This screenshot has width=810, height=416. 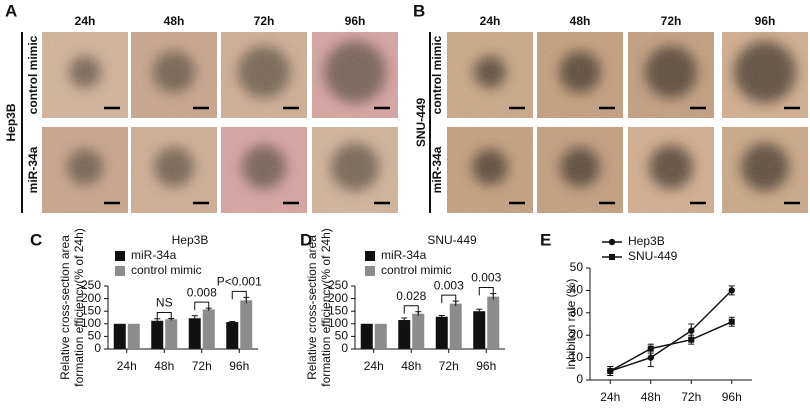 What do you see at coordinates (264, 21) in the screenshot?
I see `column-header: 72h` at bounding box center [264, 21].